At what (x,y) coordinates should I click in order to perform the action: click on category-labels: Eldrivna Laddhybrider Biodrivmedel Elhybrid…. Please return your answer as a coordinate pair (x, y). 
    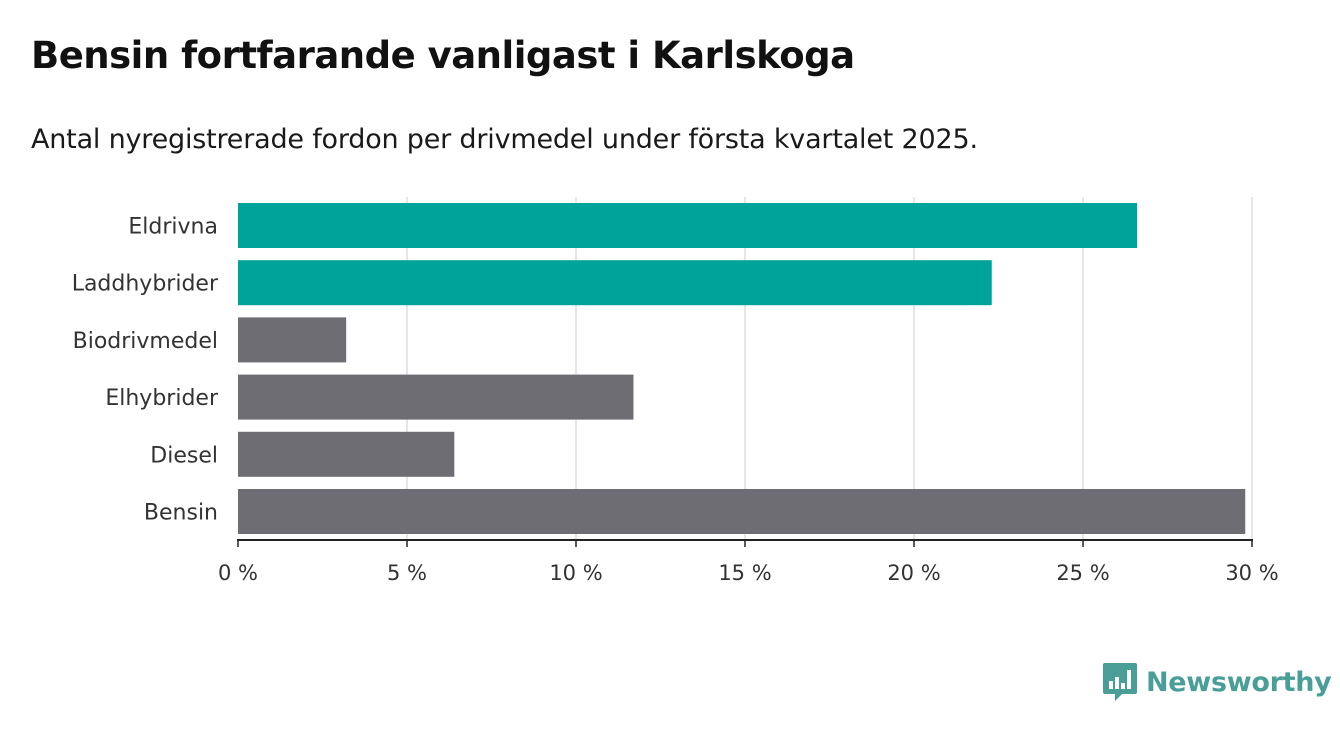
    Looking at the image, I should click on (145, 370).